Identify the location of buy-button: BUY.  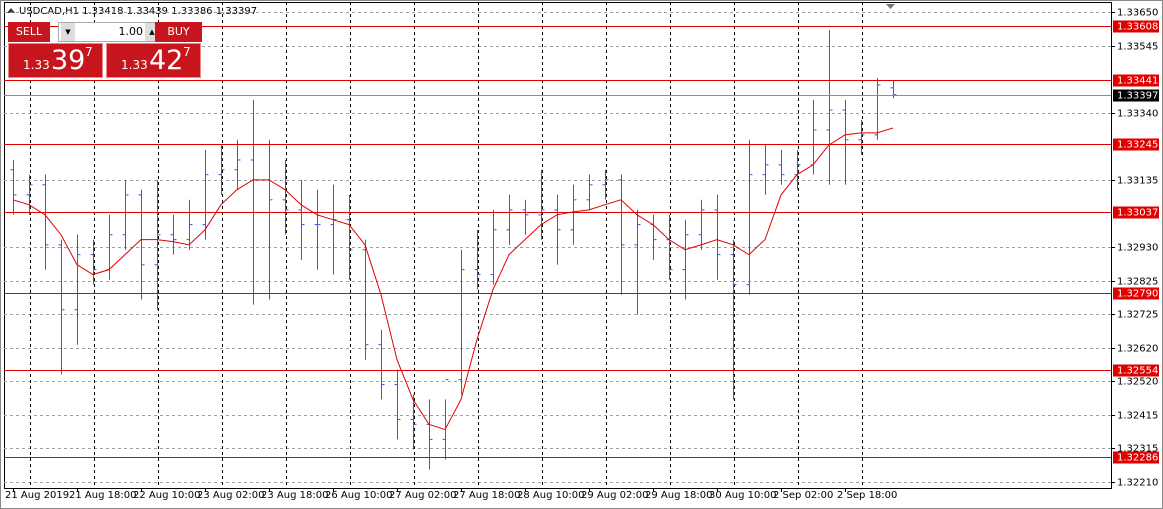
(178, 32).